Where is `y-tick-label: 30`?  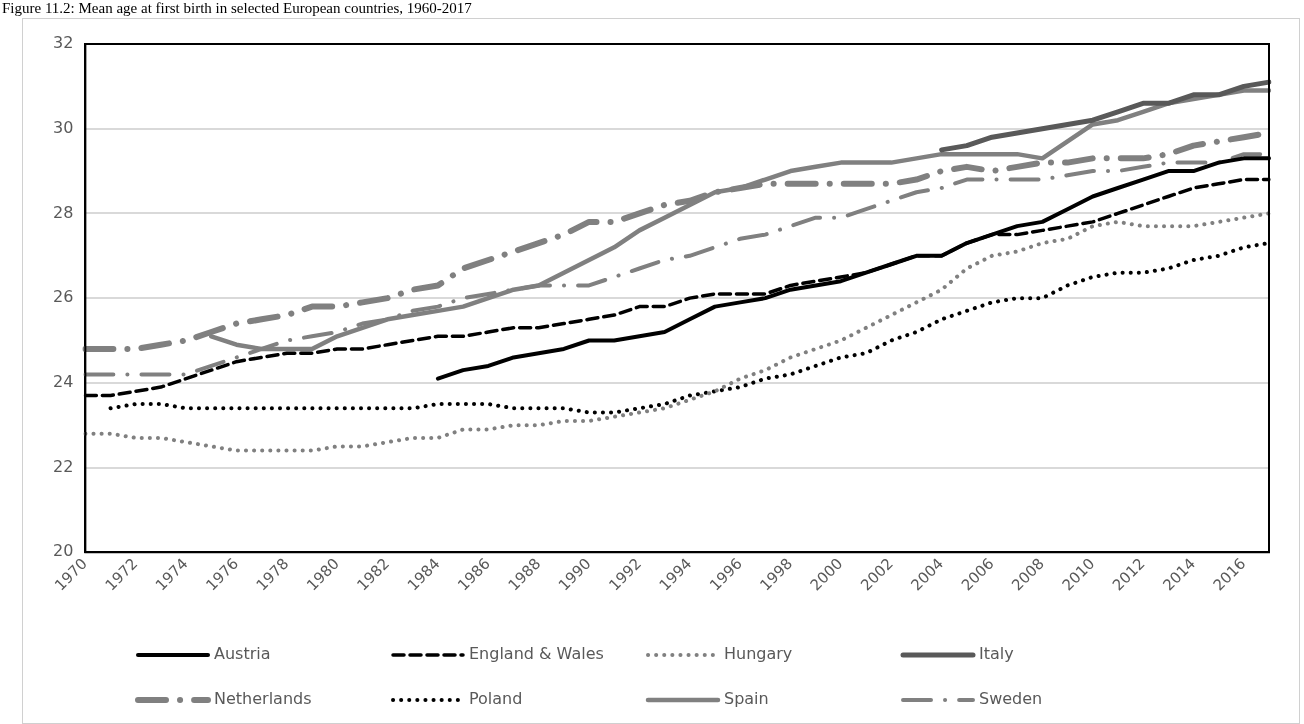
y-tick-label: 30 is located at coordinates (63, 127).